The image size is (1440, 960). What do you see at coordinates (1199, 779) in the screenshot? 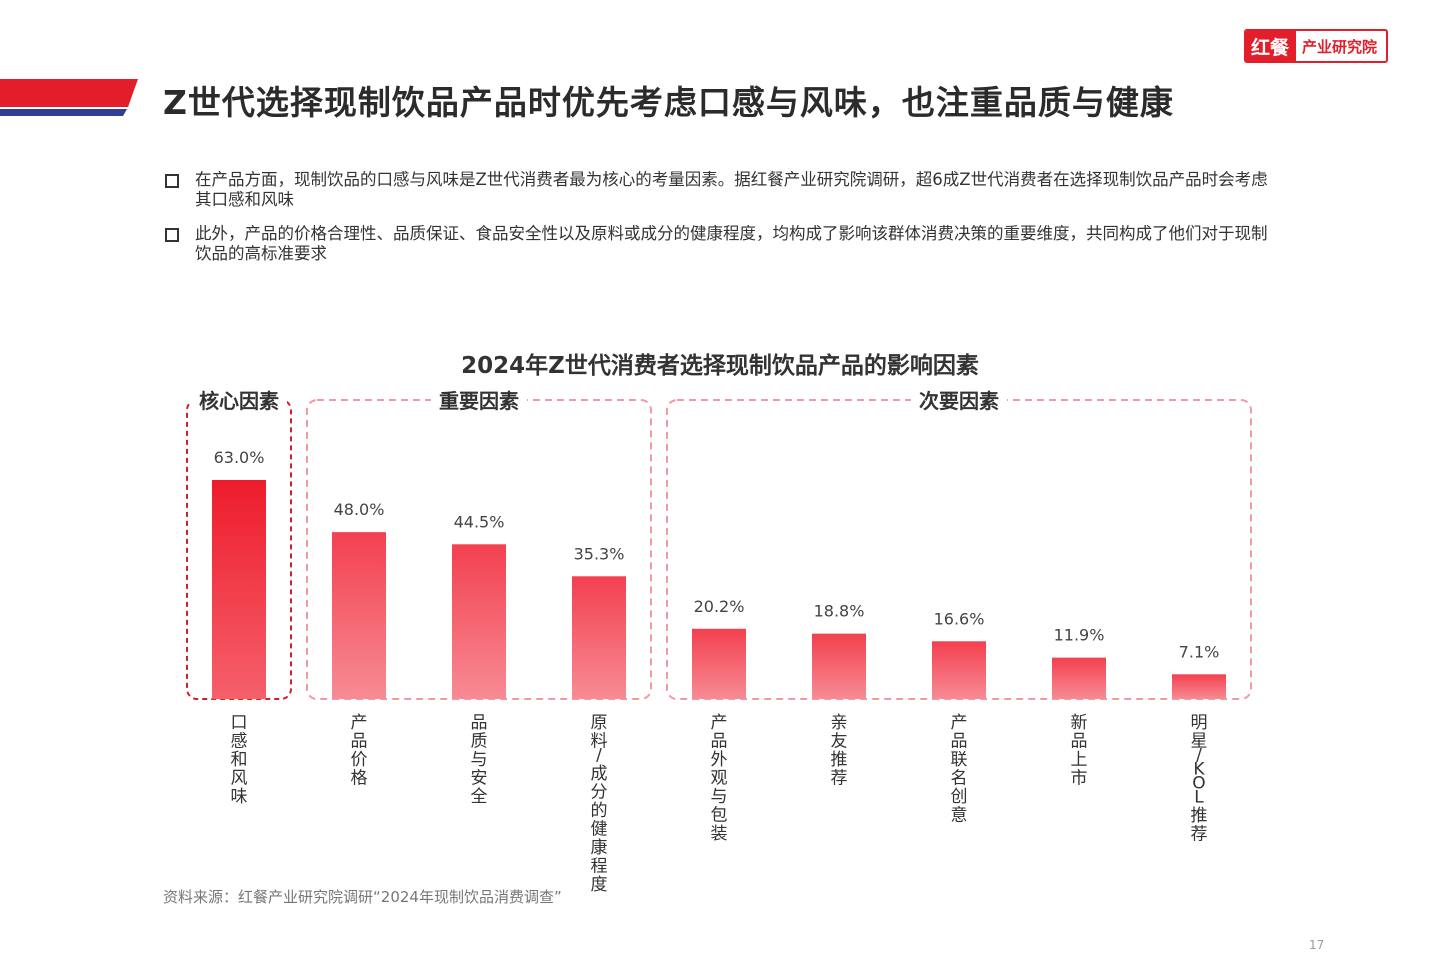
I see `category-label: 明星/K O L 推荐` at bounding box center [1199, 779].